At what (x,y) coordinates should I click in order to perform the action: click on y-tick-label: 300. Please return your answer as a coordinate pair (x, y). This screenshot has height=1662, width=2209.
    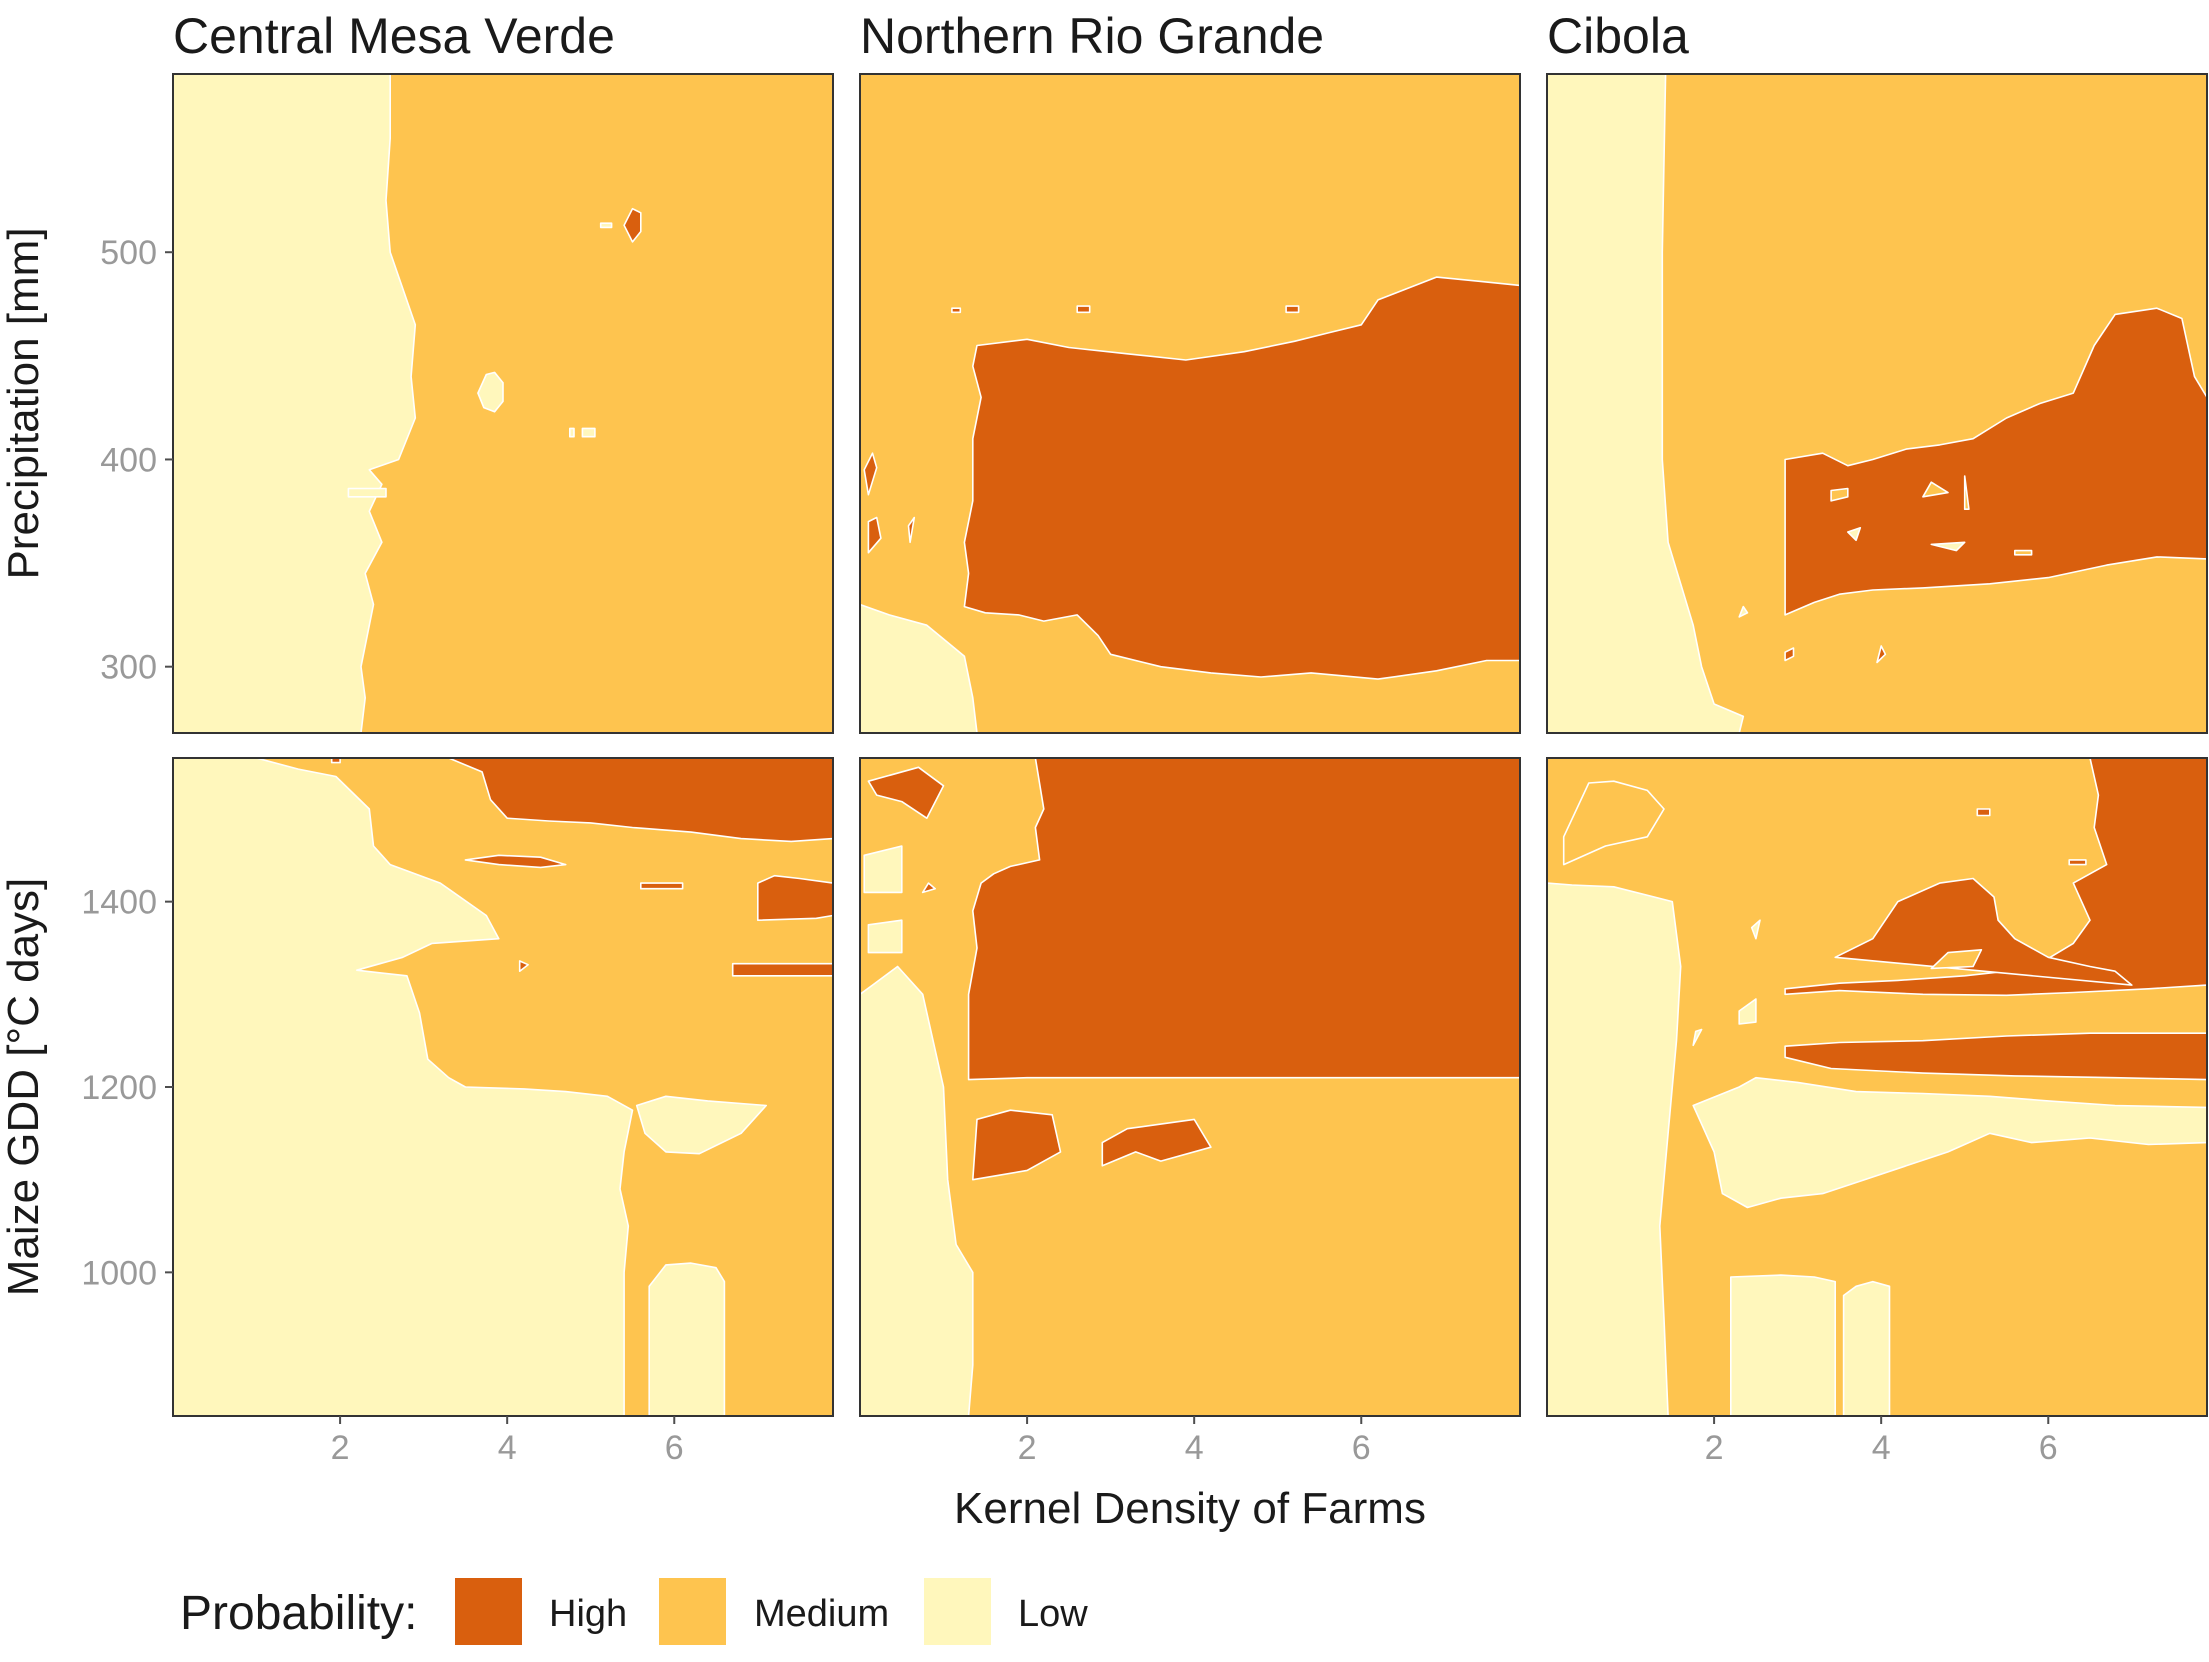
    Looking at the image, I should click on (128, 668).